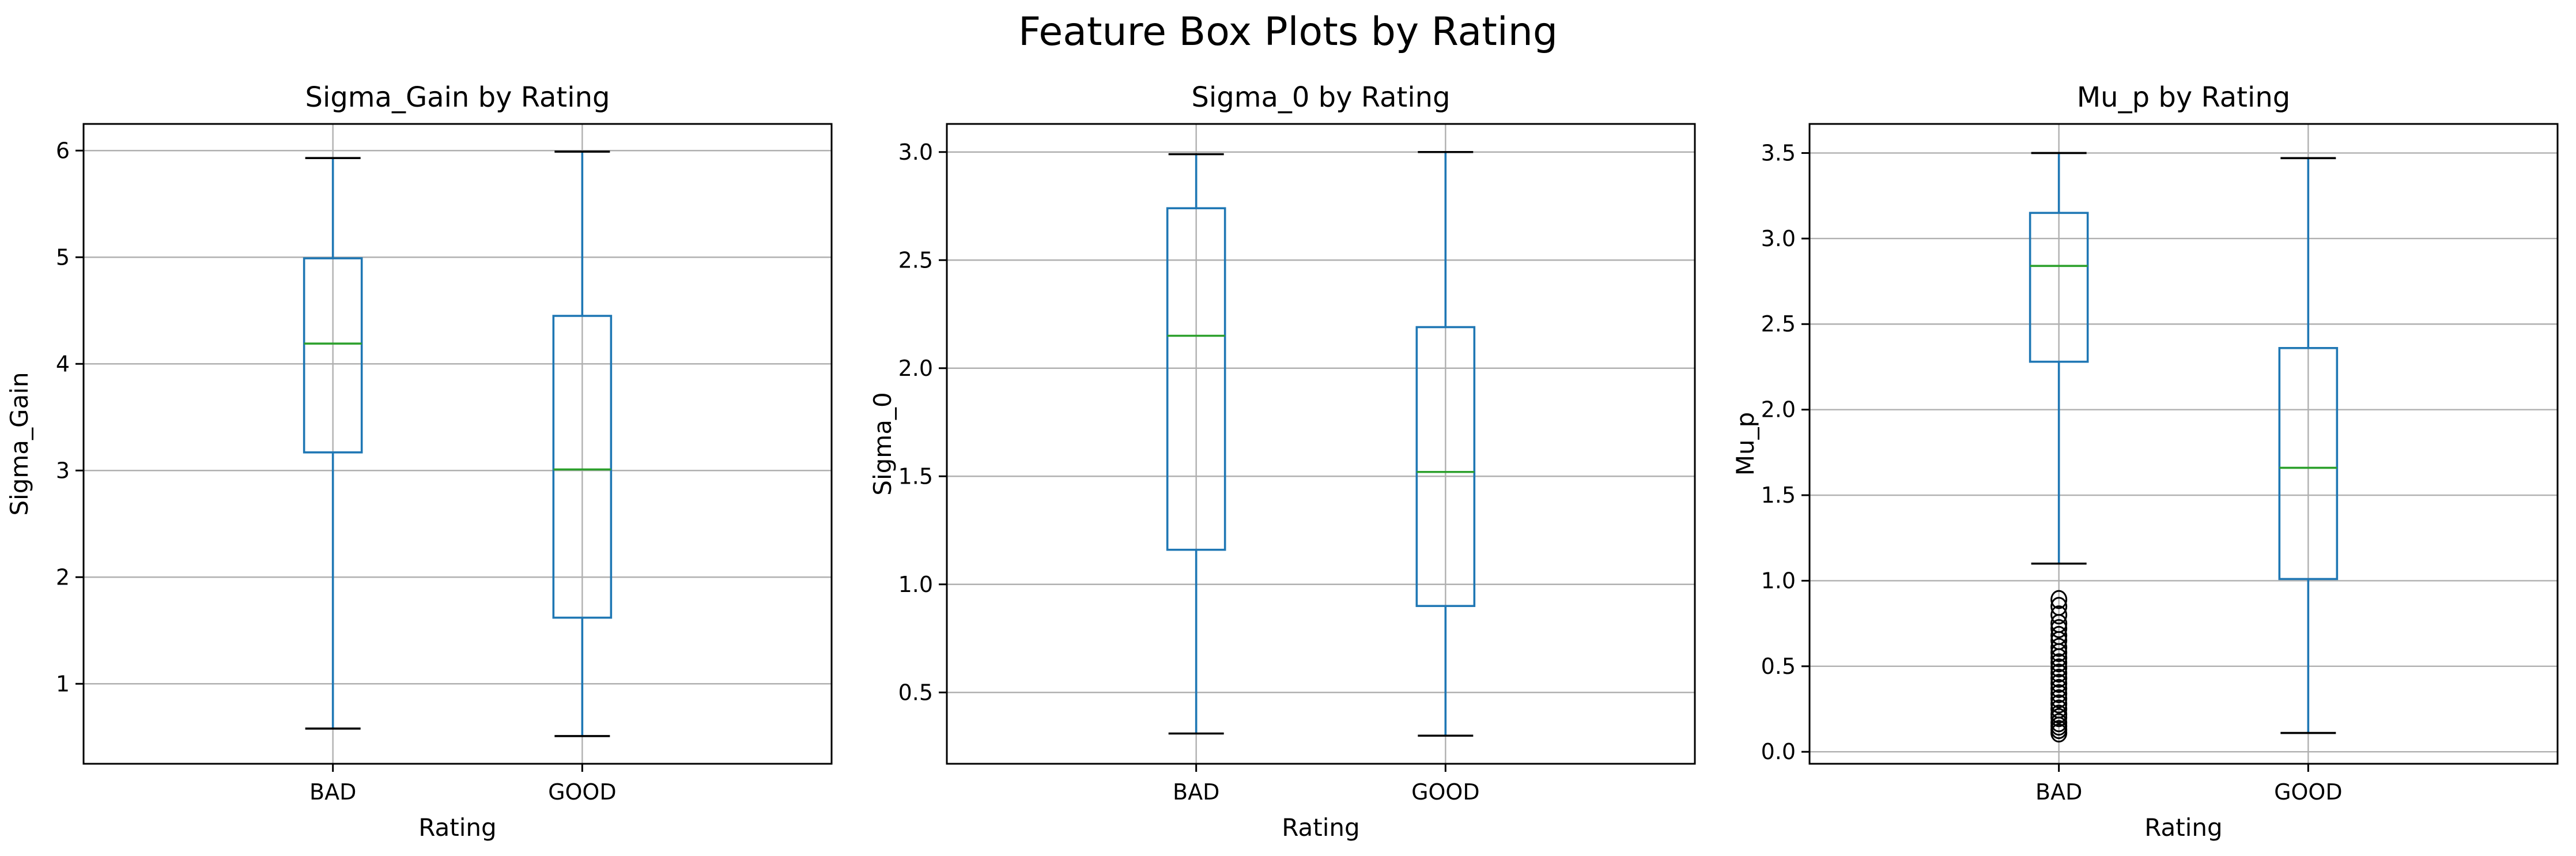 This screenshot has height=856, width=2576. What do you see at coordinates (2183, 98) in the screenshot?
I see `subplot-title: Mu_p by Rating` at bounding box center [2183, 98].